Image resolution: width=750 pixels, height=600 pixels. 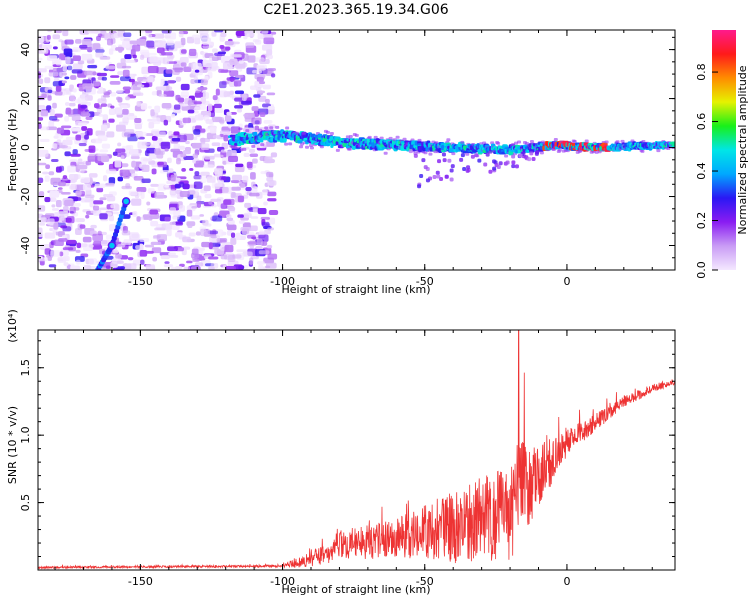 I want to click on snr-xlabel: Height of straight line (km), so click(x=355, y=589).